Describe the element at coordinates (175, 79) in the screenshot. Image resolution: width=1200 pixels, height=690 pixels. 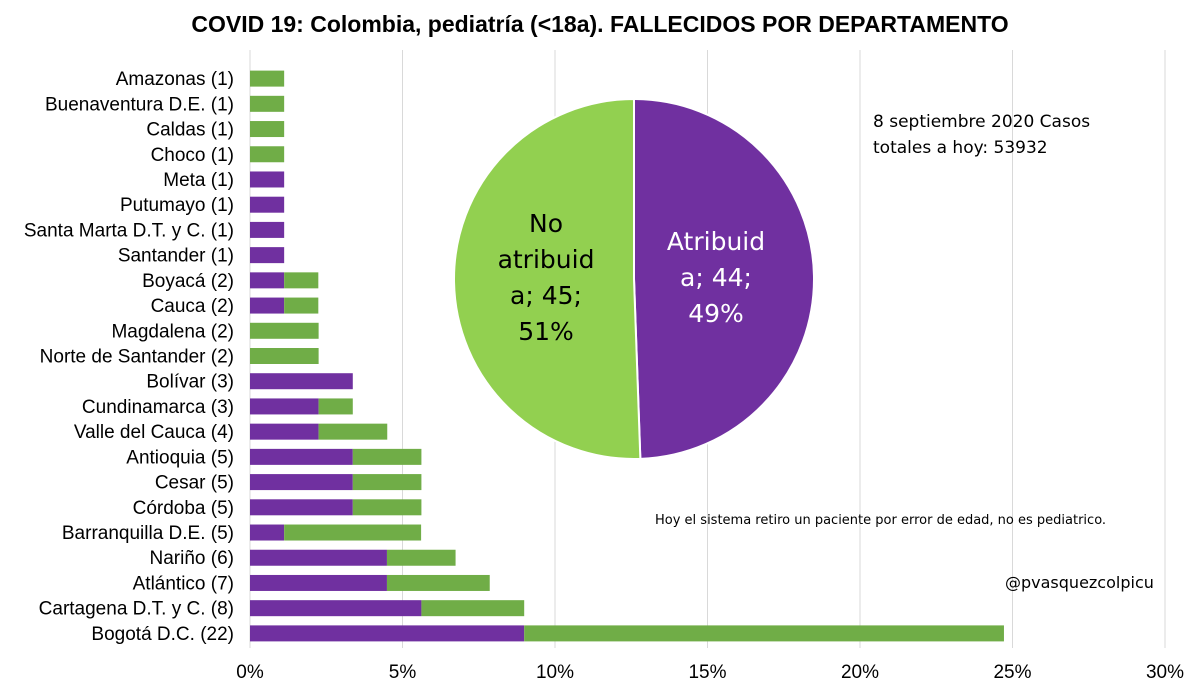
I see `category-label: Amazonas (1)` at that location.